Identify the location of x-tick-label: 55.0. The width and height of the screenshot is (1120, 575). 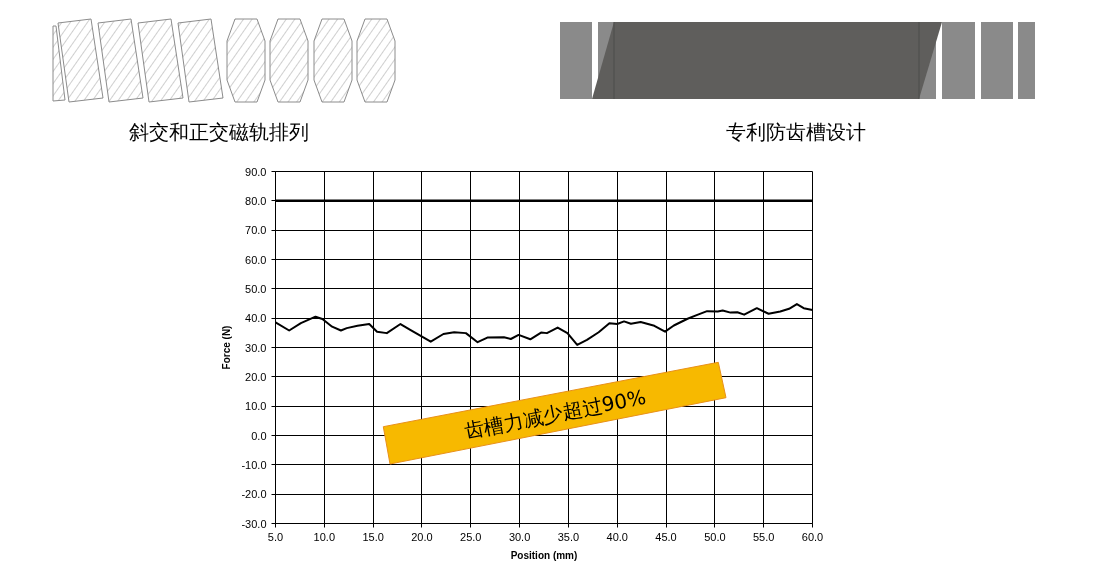
(763, 536).